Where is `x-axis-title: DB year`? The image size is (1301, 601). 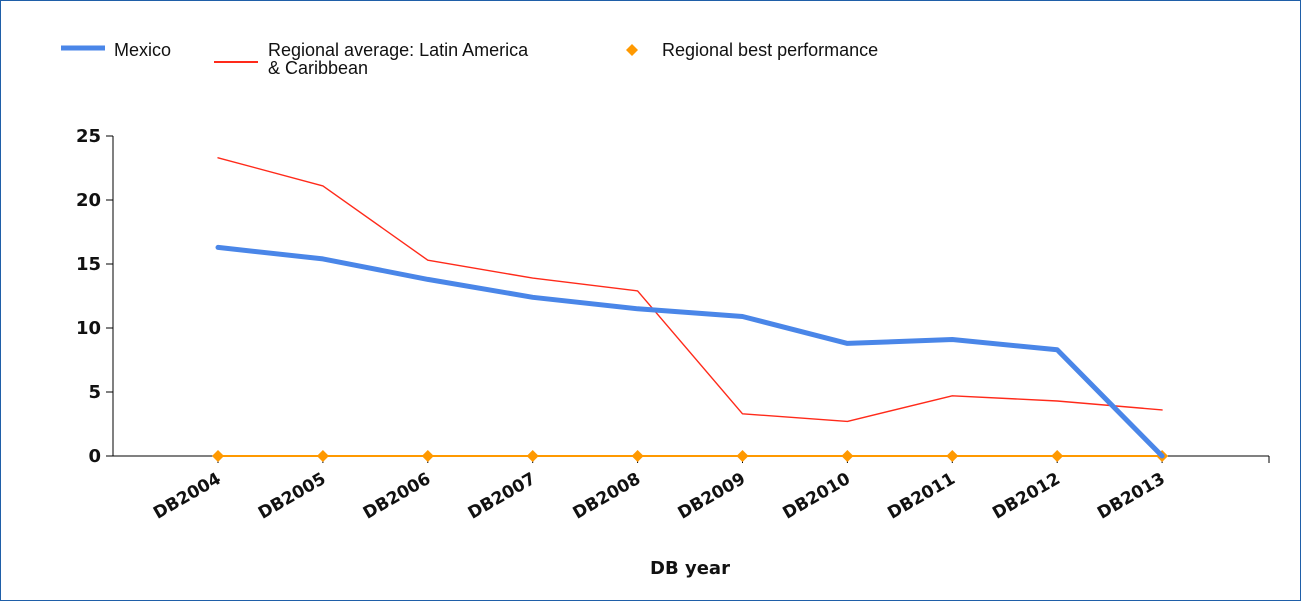
x-axis-title: DB year is located at coordinates (690, 568).